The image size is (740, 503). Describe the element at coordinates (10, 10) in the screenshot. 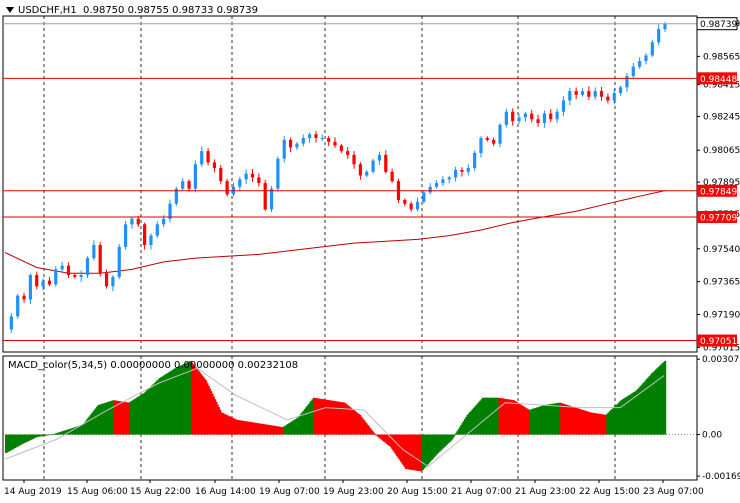

I see `dropdown-triangle-icon` at that location.